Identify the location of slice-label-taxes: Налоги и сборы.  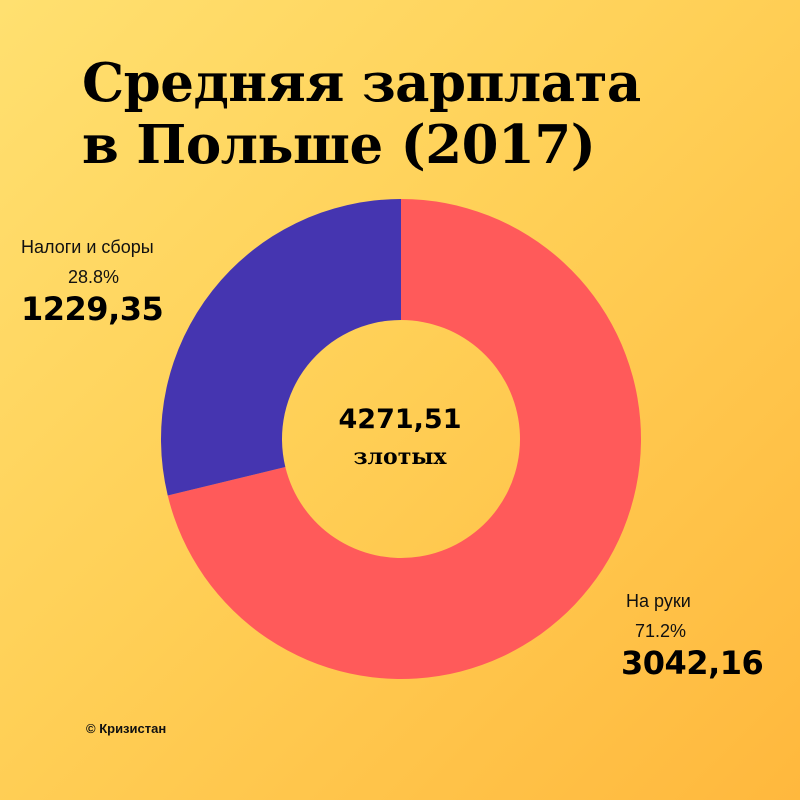
(87, 247).